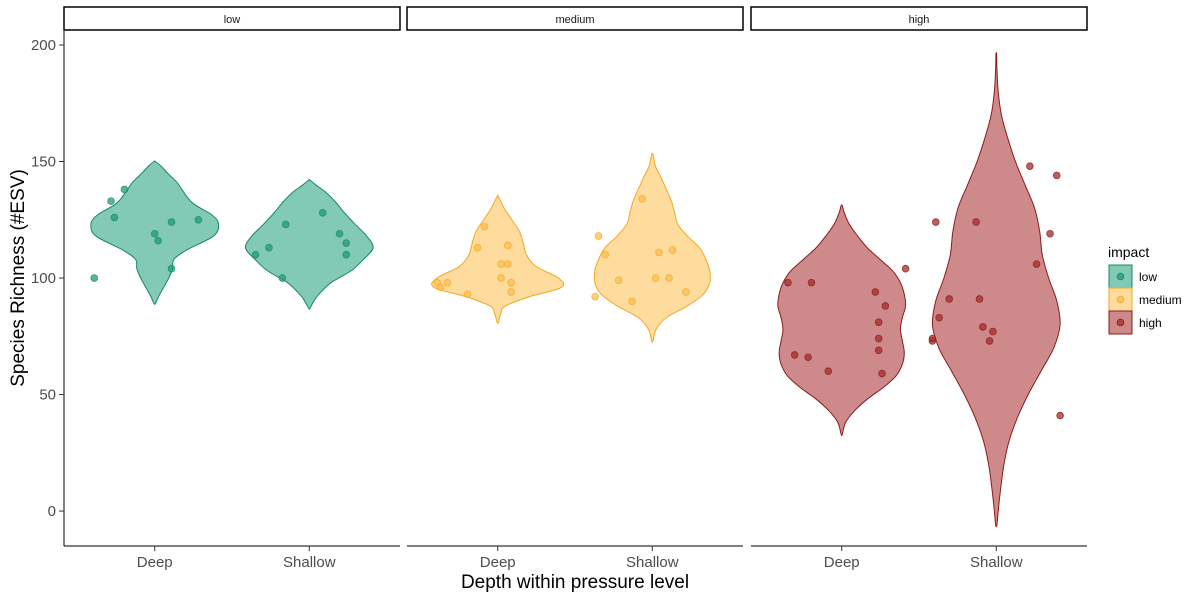 This screenshot has width=1200, height=600. I want to click on y-tick-label: 150, so click(43, 161).